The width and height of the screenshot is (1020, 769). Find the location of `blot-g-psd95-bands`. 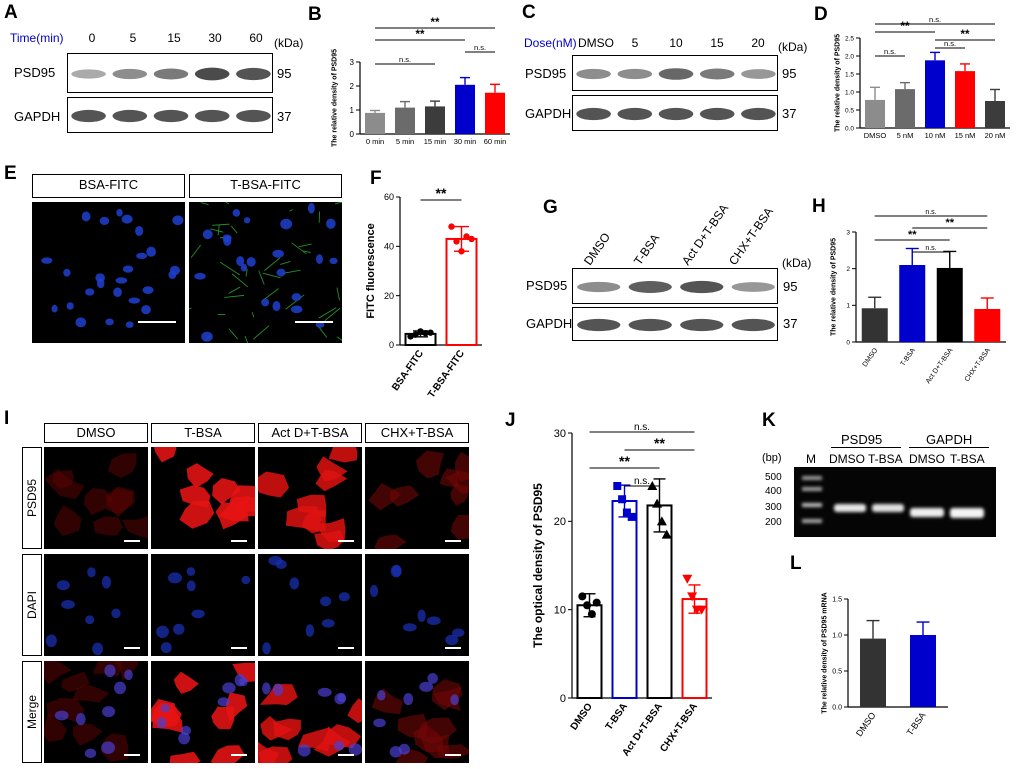

blot-g-psd95-bands is located at coordinates (676, 287).